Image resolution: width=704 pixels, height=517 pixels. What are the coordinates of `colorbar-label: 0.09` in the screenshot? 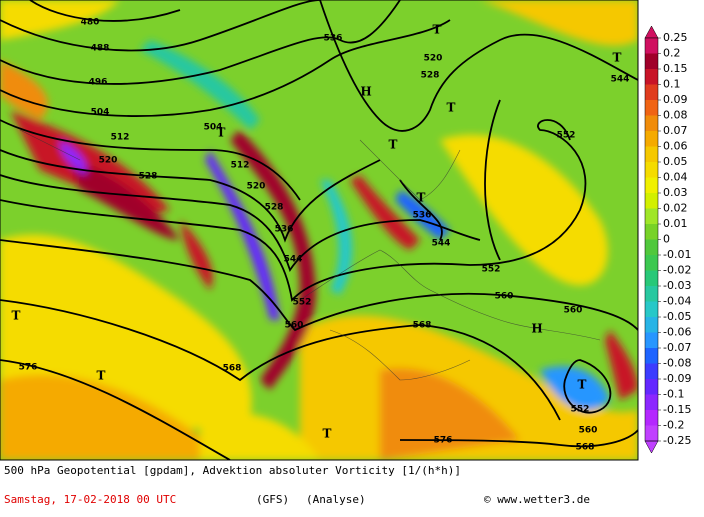 It's located at (675, 99).